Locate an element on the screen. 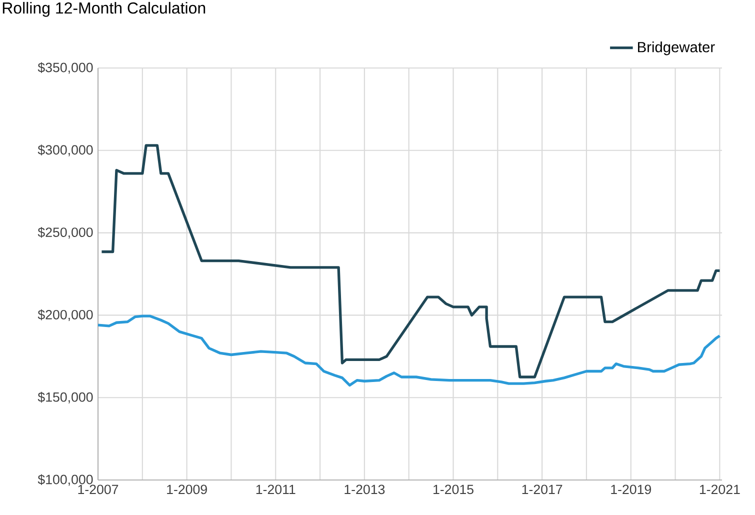  y-tick-label: $300,000 is located at coordinates (65, 150).